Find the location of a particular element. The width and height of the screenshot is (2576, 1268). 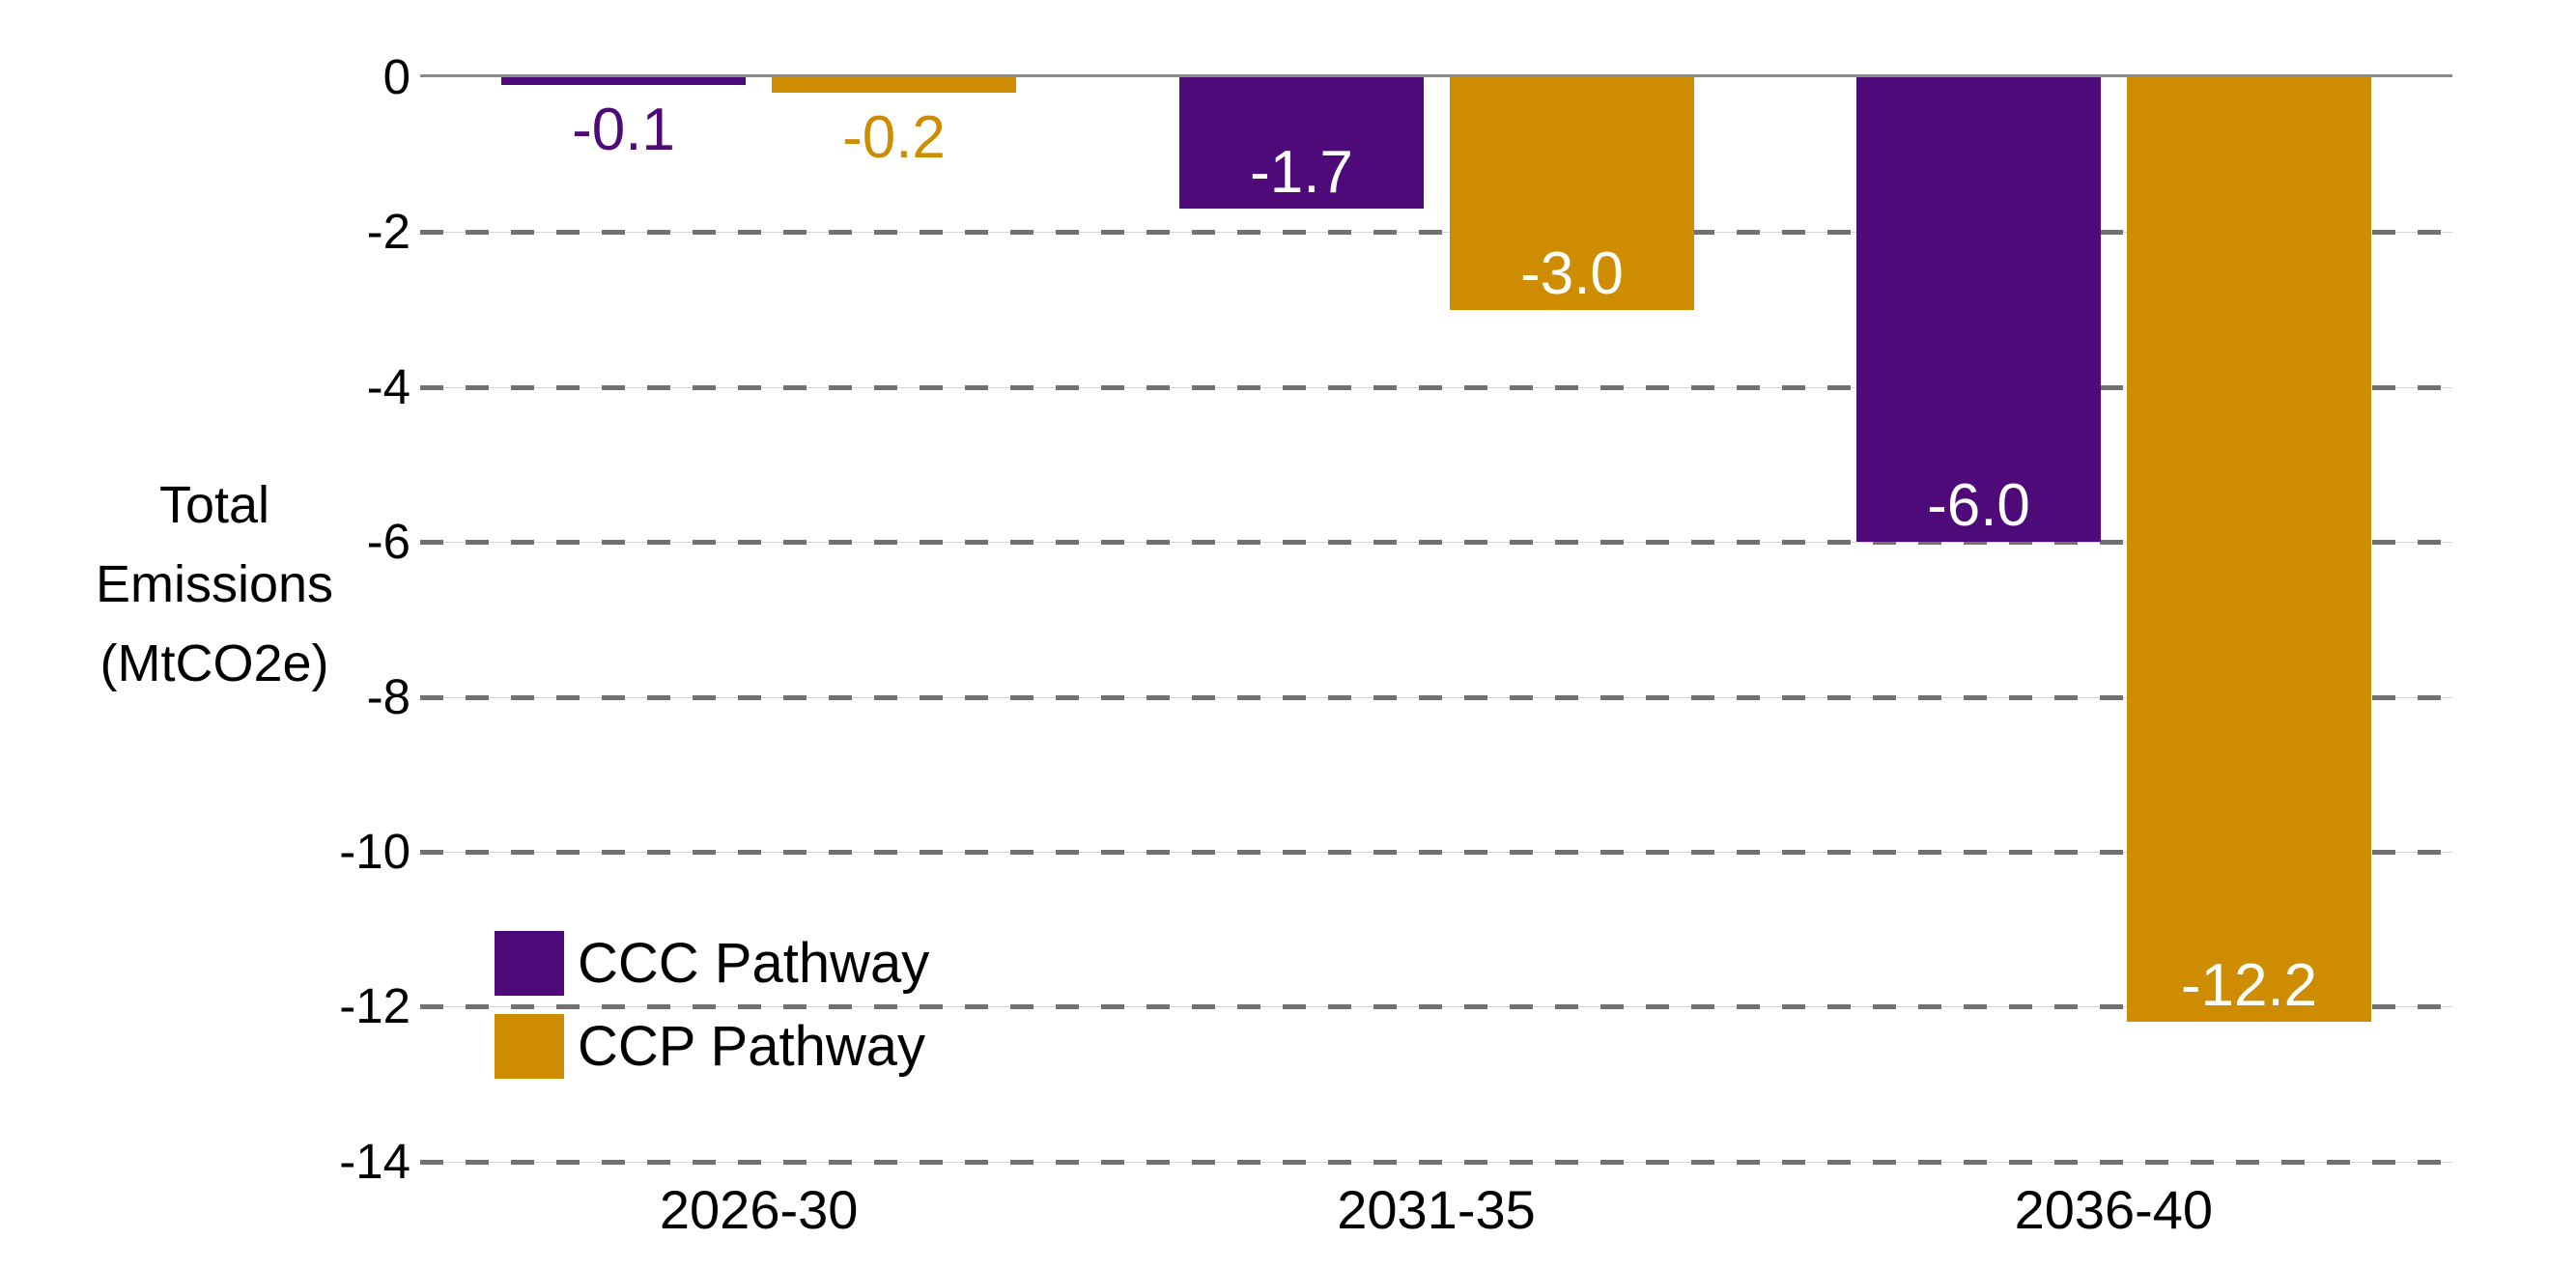

y-axis-title-line: Emissions is located at coordinates (214, 584).